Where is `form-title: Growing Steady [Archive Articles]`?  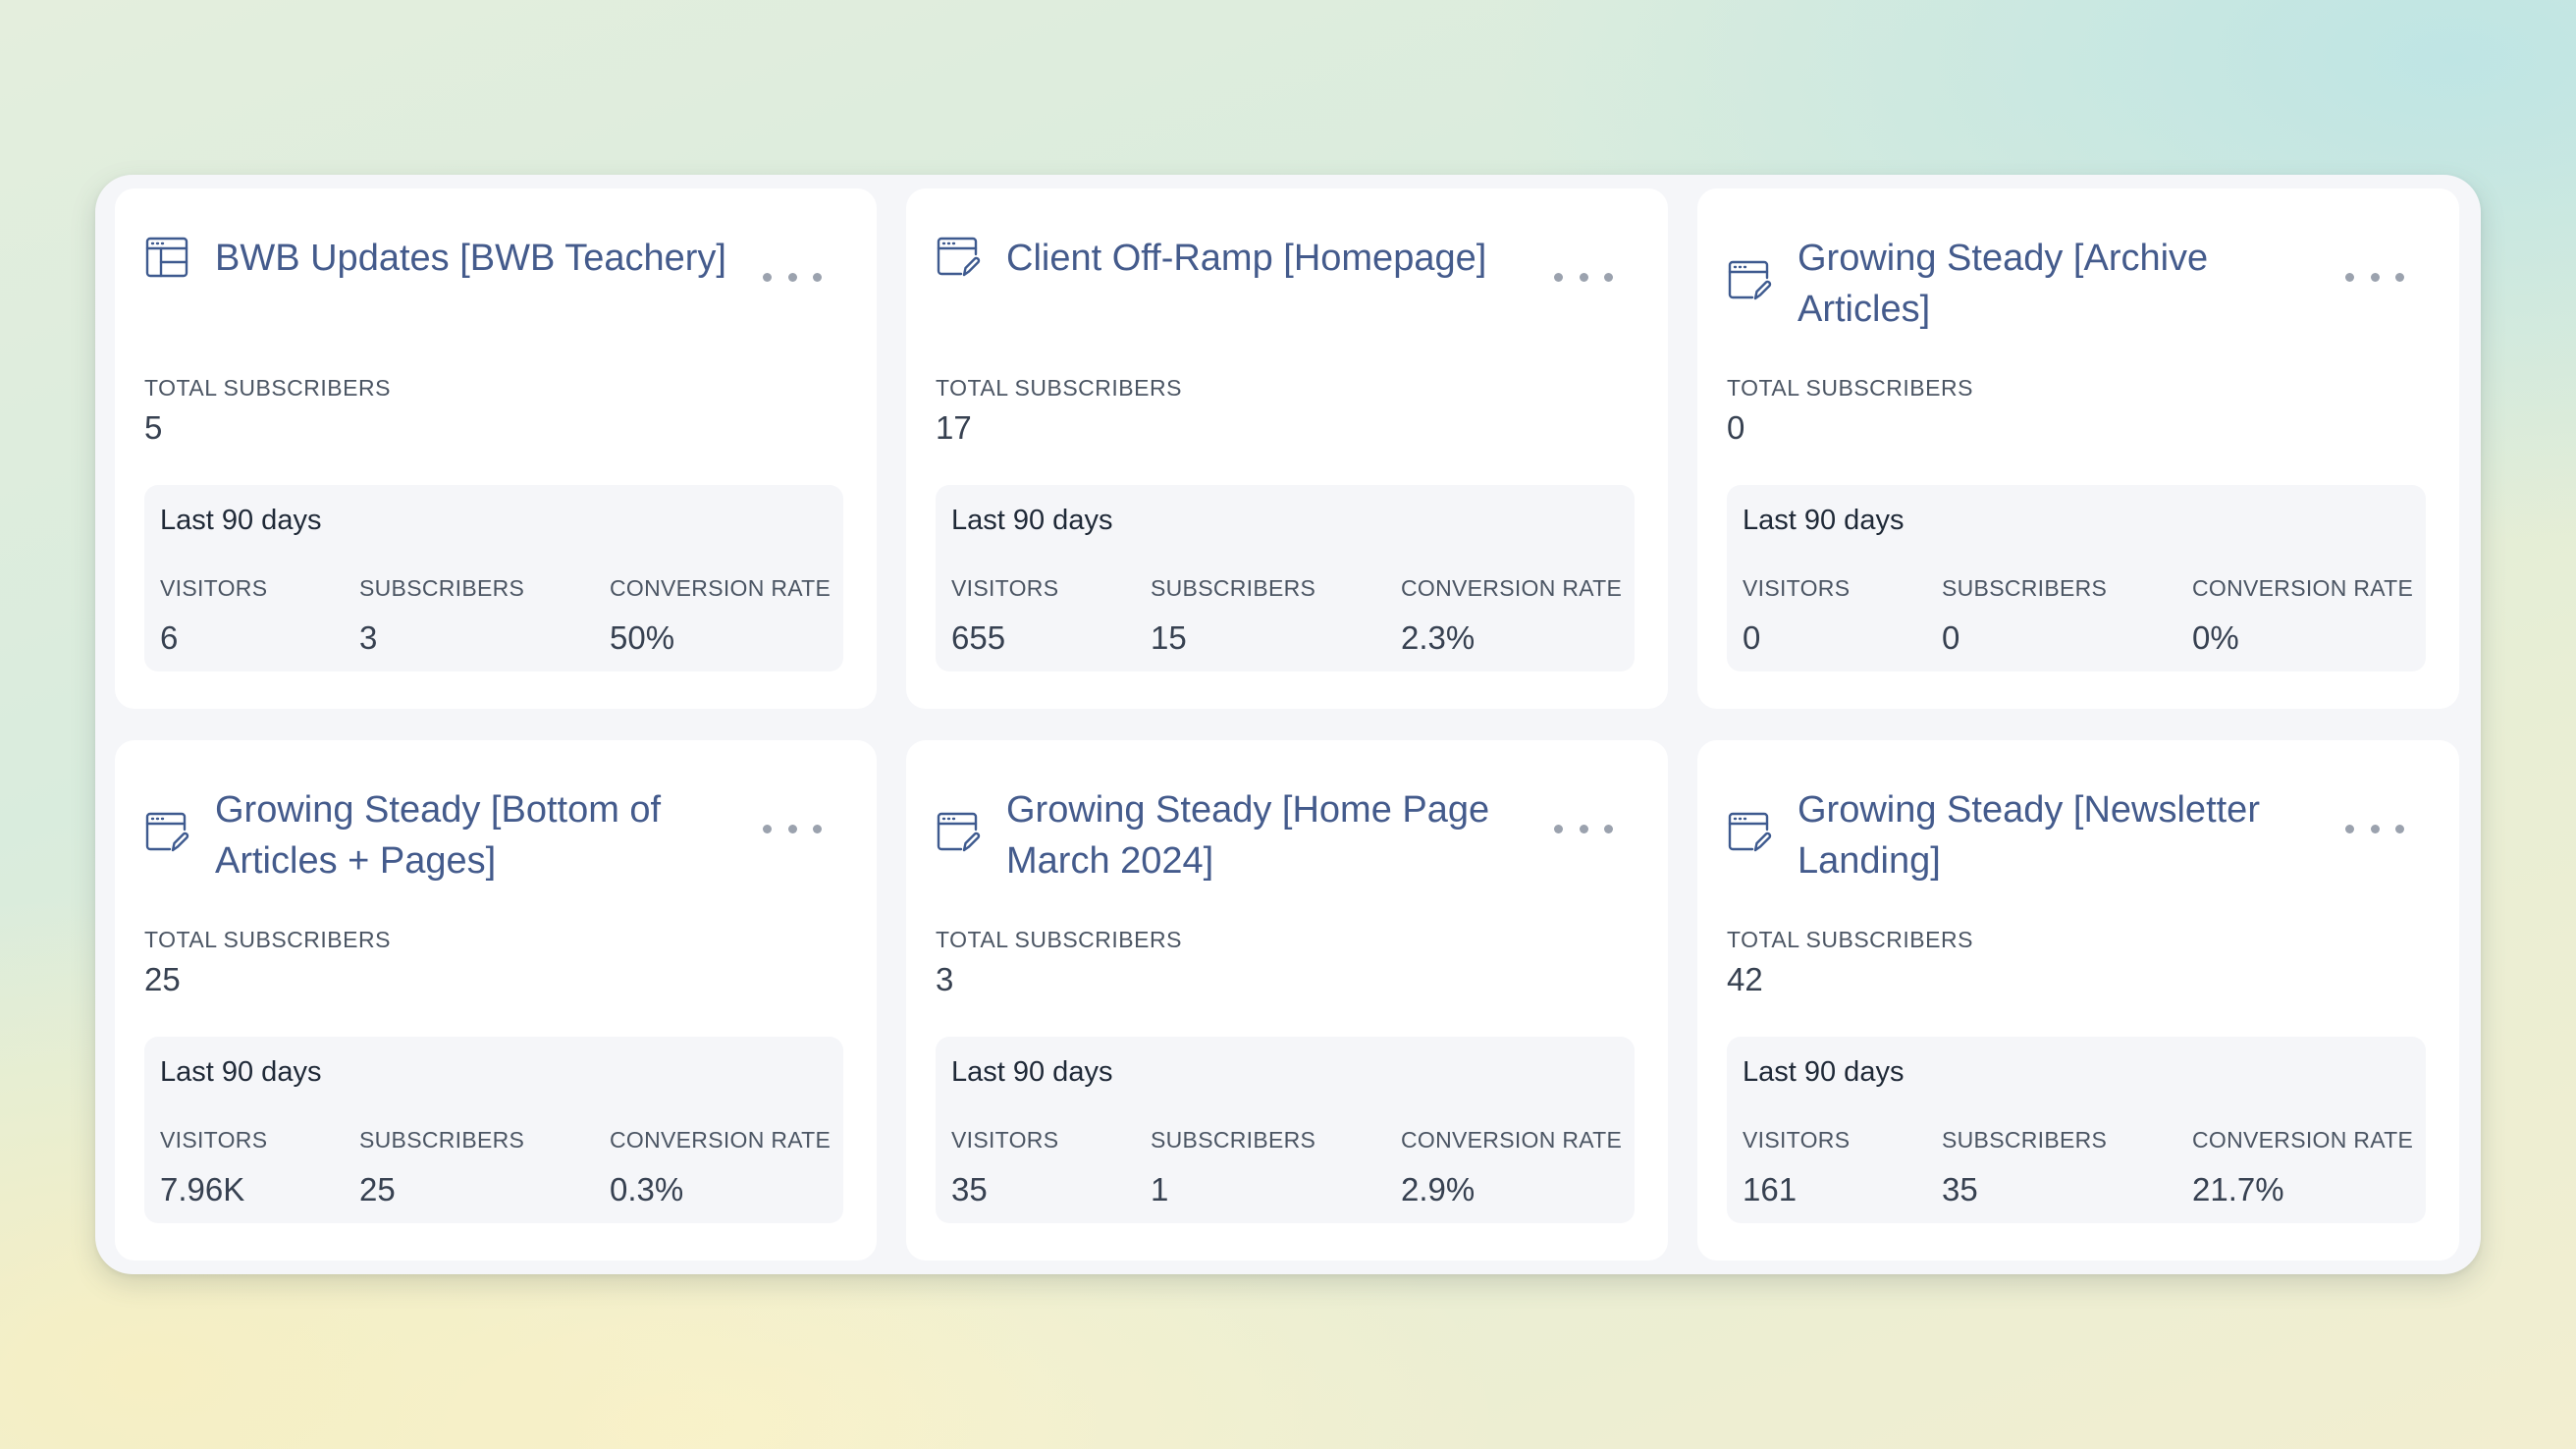
form-title: Growing Steady [Archive Articles] is located at coordinates (2003, 284).